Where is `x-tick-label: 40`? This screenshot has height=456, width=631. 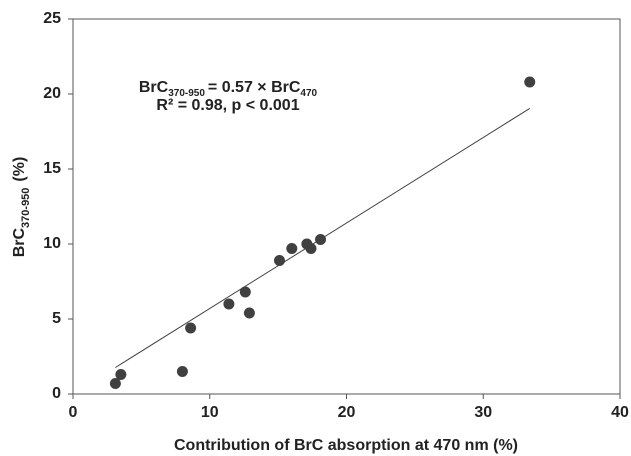 x-tick-label: 40 is located at coordinates (620, 412).